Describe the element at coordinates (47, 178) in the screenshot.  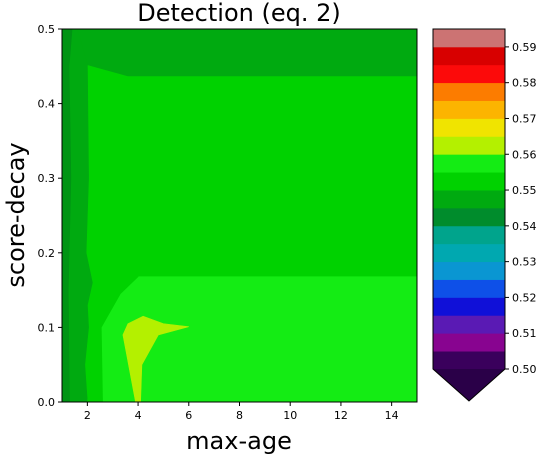
I see `y-tick-label: 0.3` at that location.